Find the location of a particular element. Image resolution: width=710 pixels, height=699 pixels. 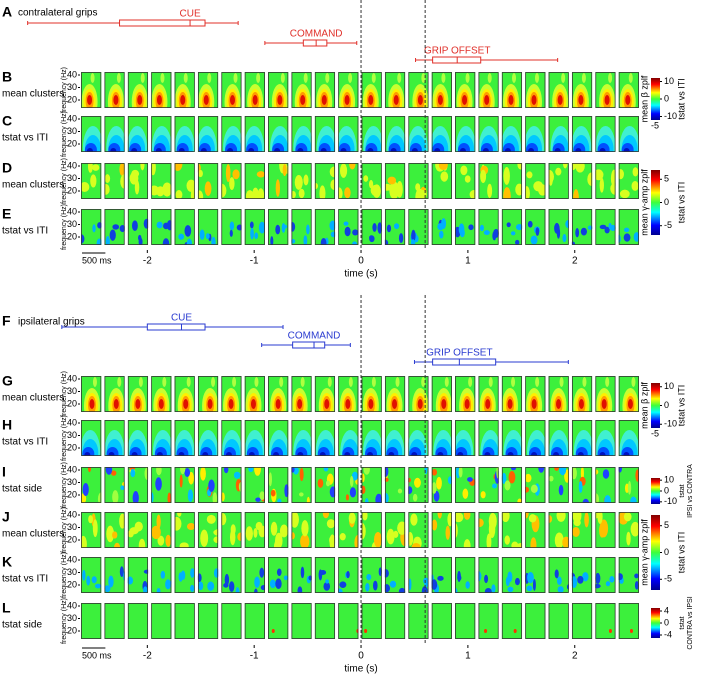

frequency-label: frequency (Hz) is located at coordinates (64, 181).